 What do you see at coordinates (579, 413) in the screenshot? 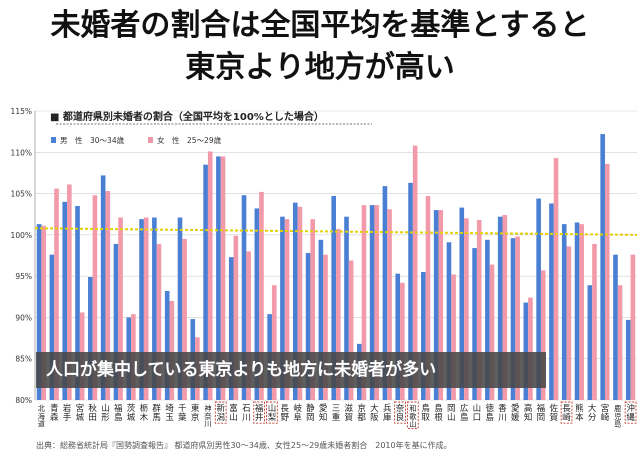
I see `category-label: 熊本` at bounding box center [579, 413].